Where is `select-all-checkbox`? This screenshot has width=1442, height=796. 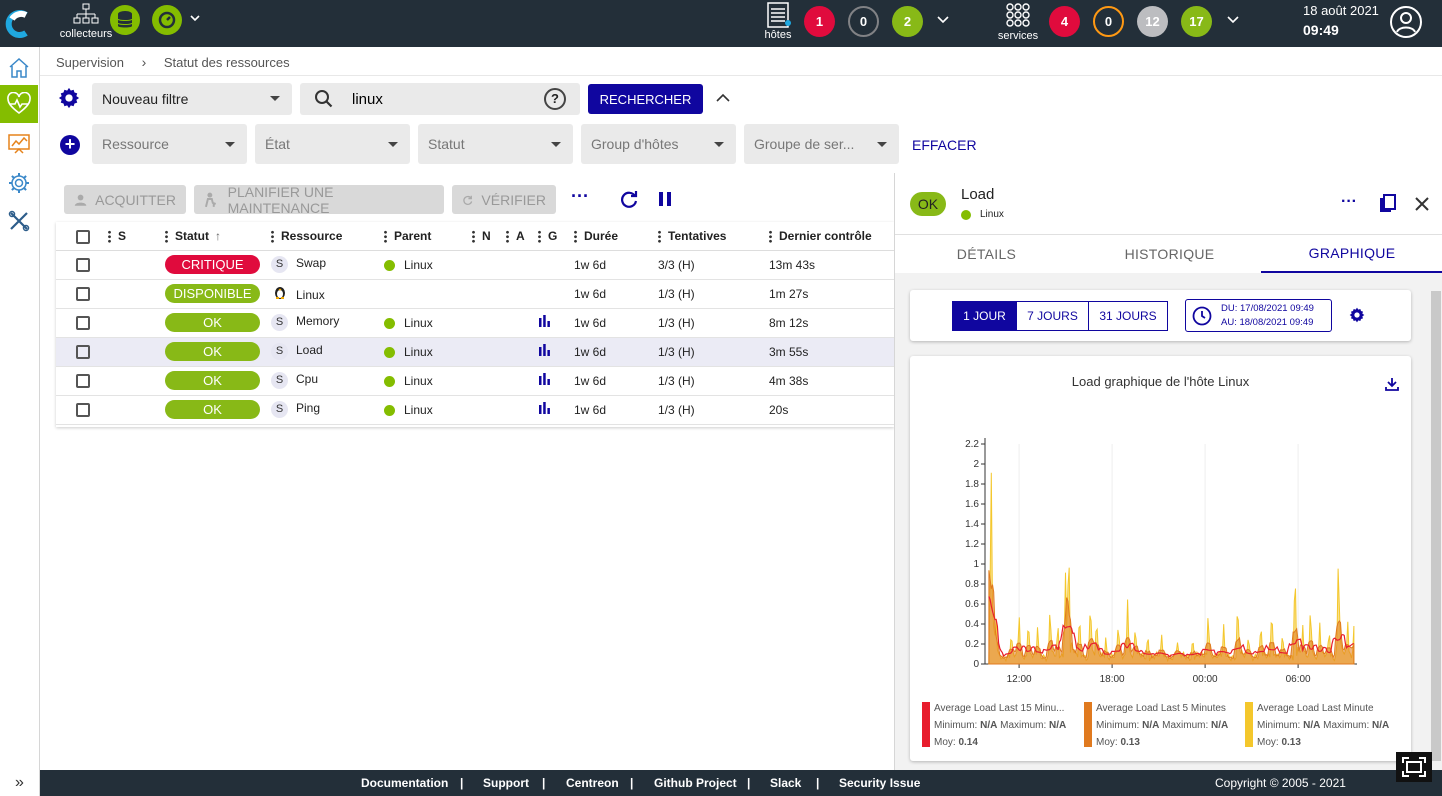
select-all-checkbox is located at coordinates (83, 236).